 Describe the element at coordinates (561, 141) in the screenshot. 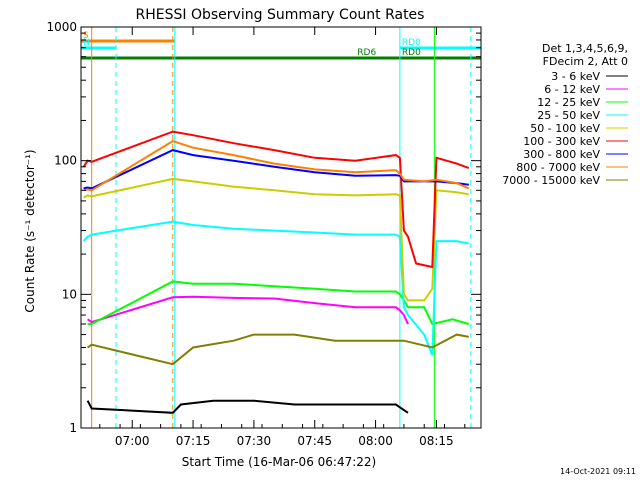

I see `legend-label: 100 - 300 keV` at that location.